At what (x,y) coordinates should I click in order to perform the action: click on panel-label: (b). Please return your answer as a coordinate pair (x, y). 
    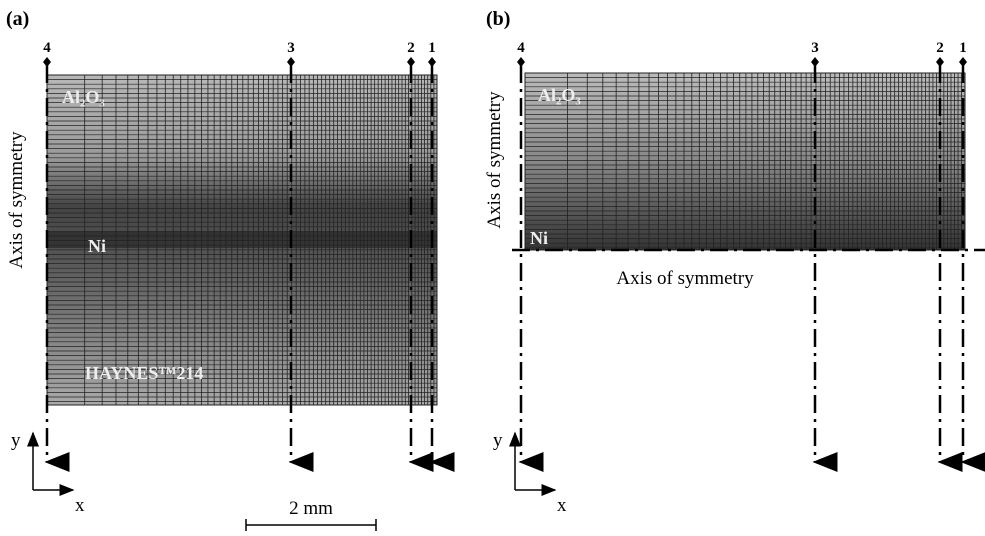
    Looking at the image, I should click on (498, 19).